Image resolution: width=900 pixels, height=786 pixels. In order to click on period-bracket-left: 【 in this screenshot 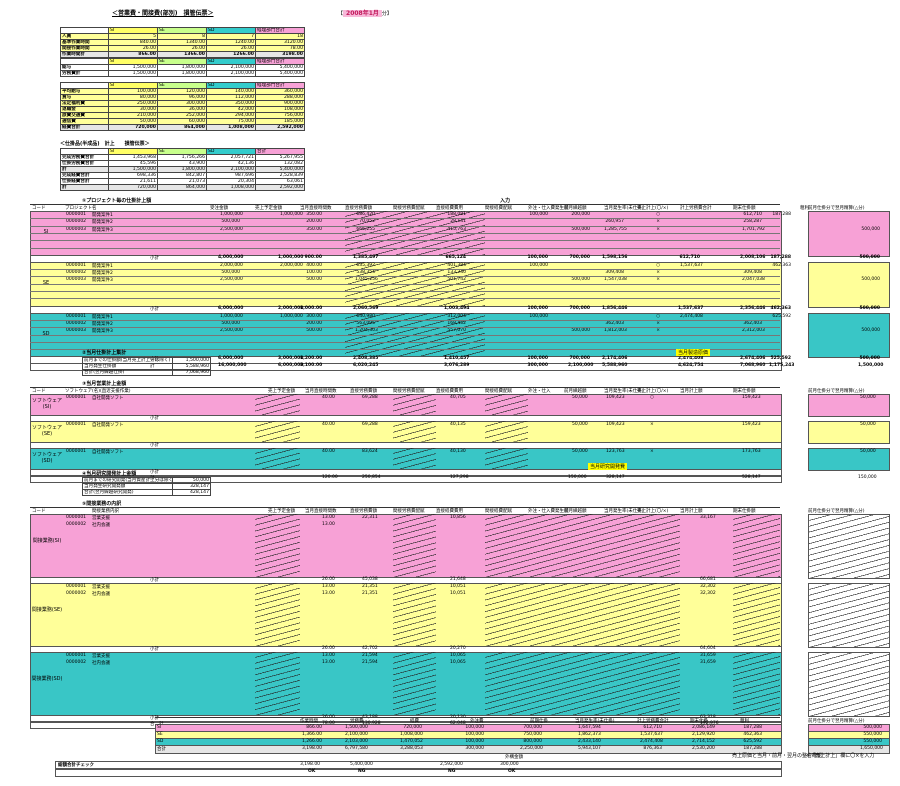, I will do `click(341, 14)`.